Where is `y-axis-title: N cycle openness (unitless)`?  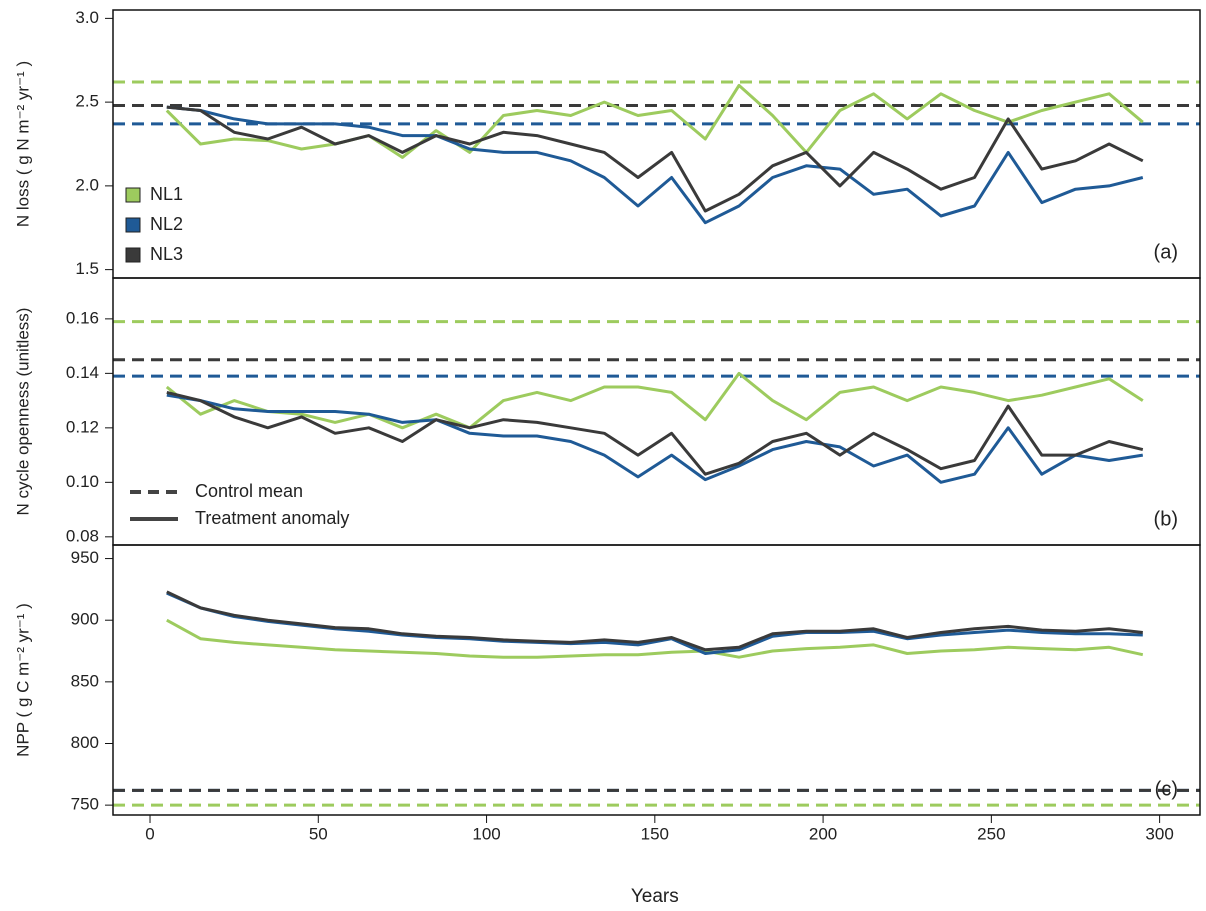 y-axis-title: N cycle openness (unitless) is located at coordinates (22, 412).